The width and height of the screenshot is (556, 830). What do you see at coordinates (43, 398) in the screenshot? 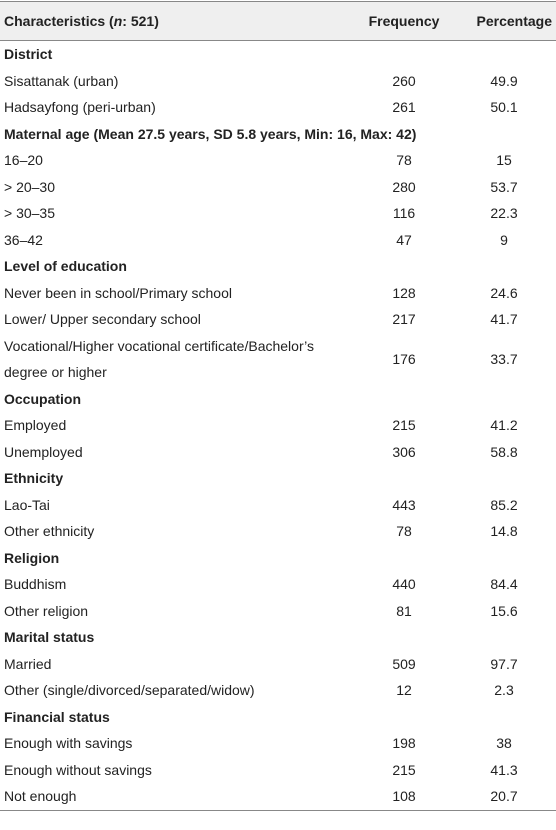
I see `section-title: Occupation` at bounding box center [43, 398].